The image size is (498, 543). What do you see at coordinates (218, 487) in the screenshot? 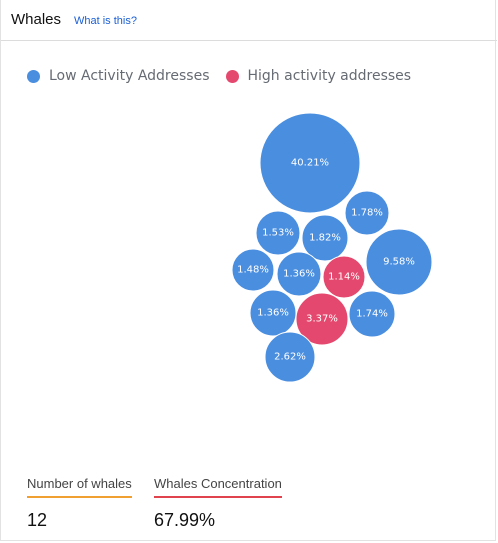
I see `whales-concentration-label: Whales Concentration` at bounding box center [218, 487].